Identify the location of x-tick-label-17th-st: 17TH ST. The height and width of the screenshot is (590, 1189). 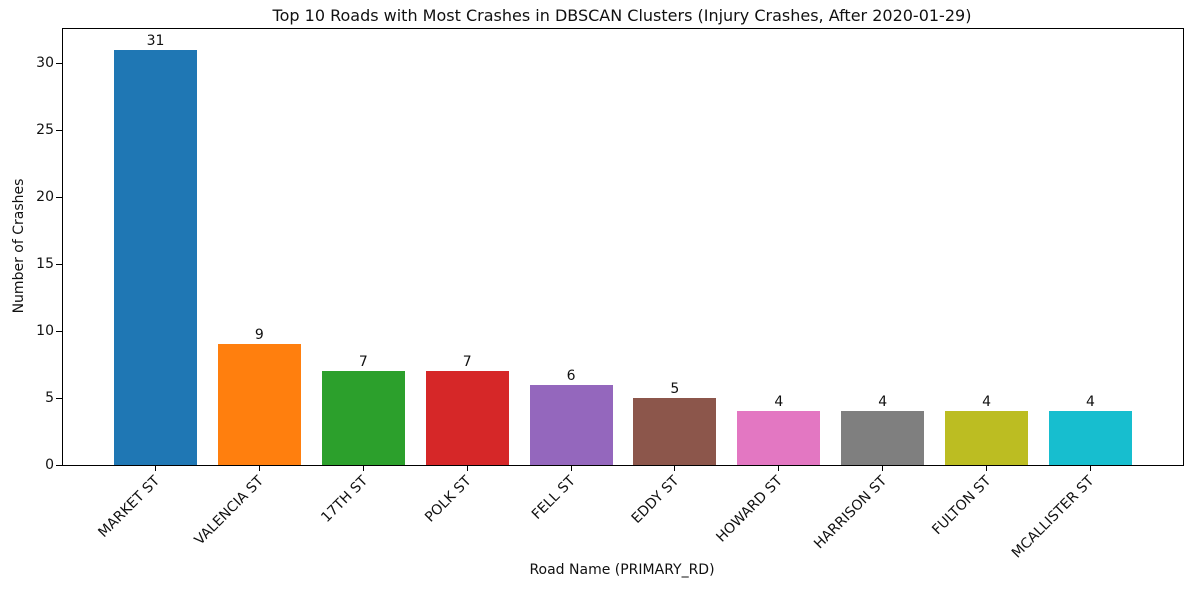
(344, 499).